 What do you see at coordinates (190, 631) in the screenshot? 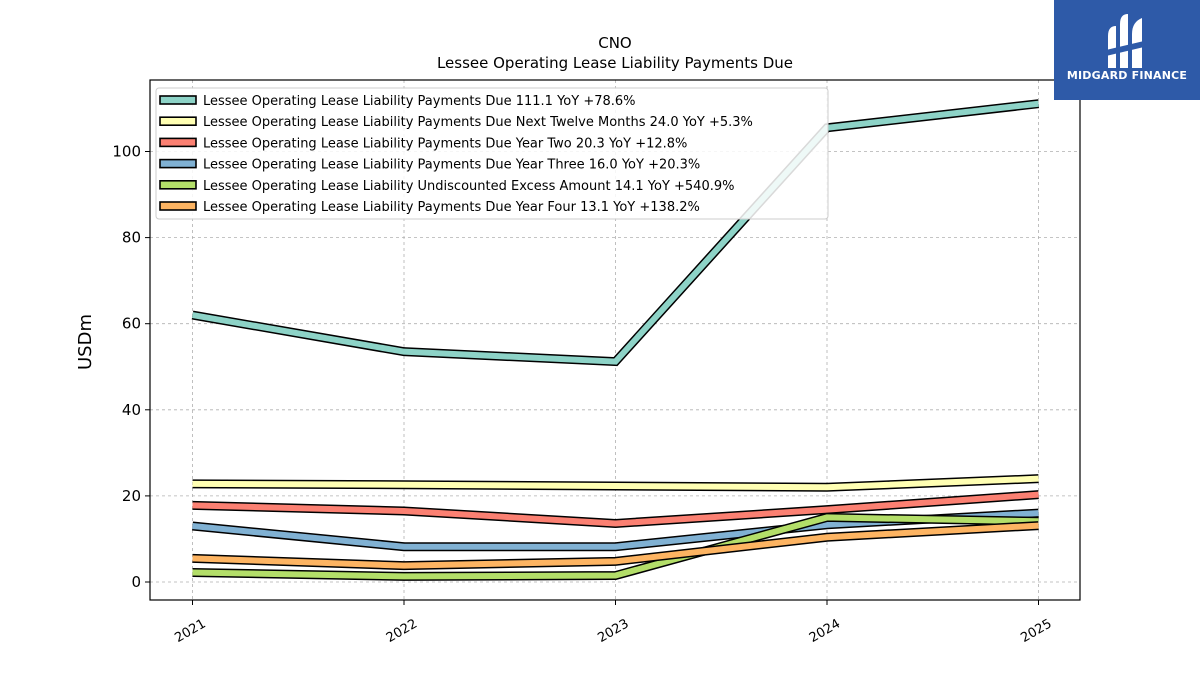
I see `x-tick-label: 2021` at bounding box center [190, 631].